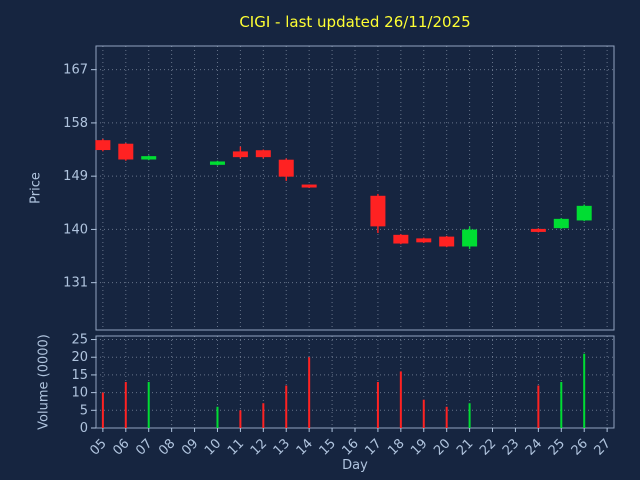 The width and height of the screenshot is (640, 480). Describe the element at coordinates (75, 70) in the screenshot. I see `price-tick-label: 167` at that location.